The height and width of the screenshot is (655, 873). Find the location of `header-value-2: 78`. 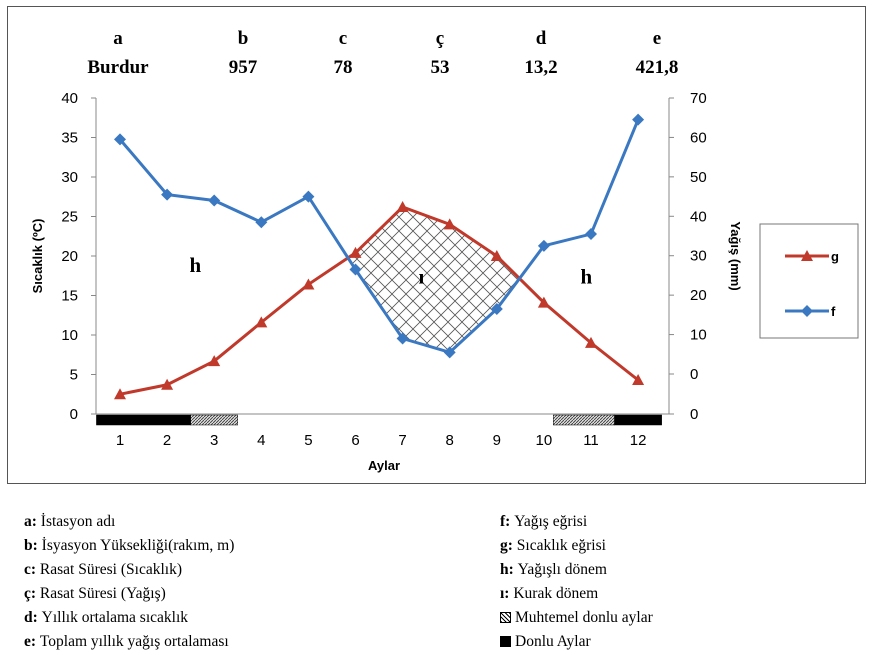

header-value-2: 78 is located at coordinates (343, 67).